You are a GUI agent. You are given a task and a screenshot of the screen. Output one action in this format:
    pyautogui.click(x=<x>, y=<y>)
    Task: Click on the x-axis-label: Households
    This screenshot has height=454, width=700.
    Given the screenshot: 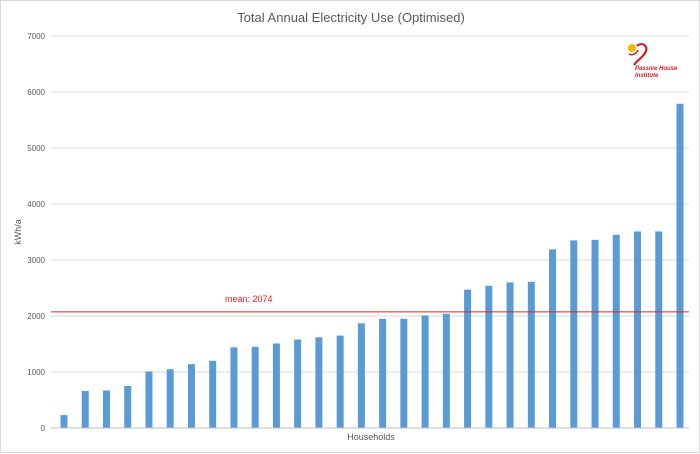 What is the action you would take?
    pyautogui.click(x=371, y=437)
    